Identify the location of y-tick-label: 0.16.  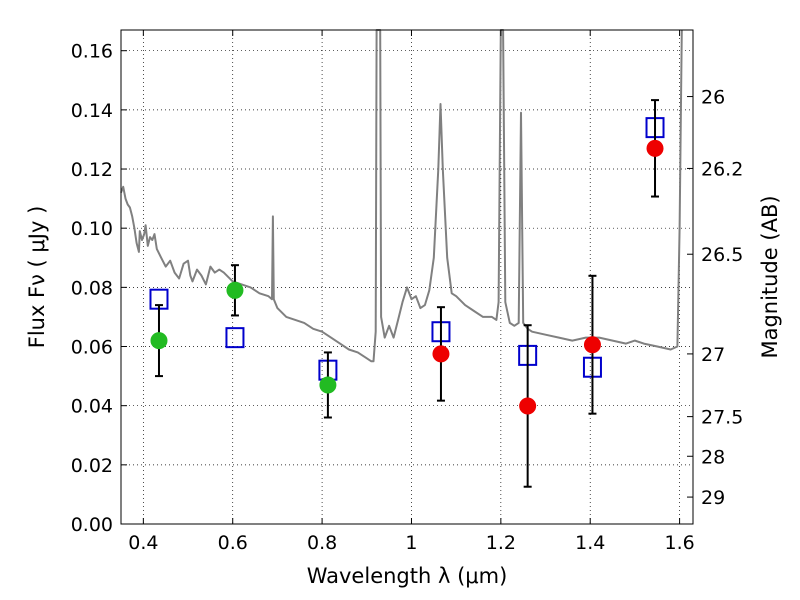
(92, 52).